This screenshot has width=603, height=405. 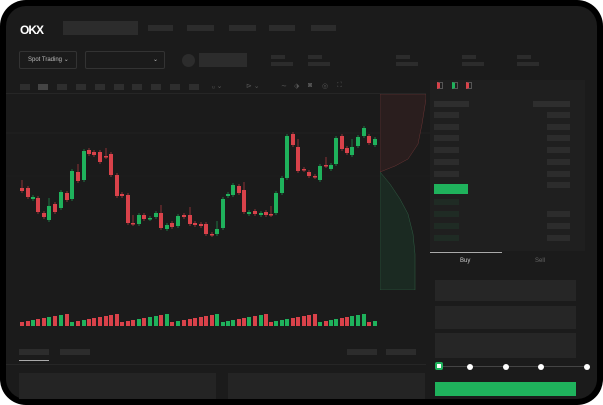 I want to click on tab-buy: Buy, so click(x=465, y=261).